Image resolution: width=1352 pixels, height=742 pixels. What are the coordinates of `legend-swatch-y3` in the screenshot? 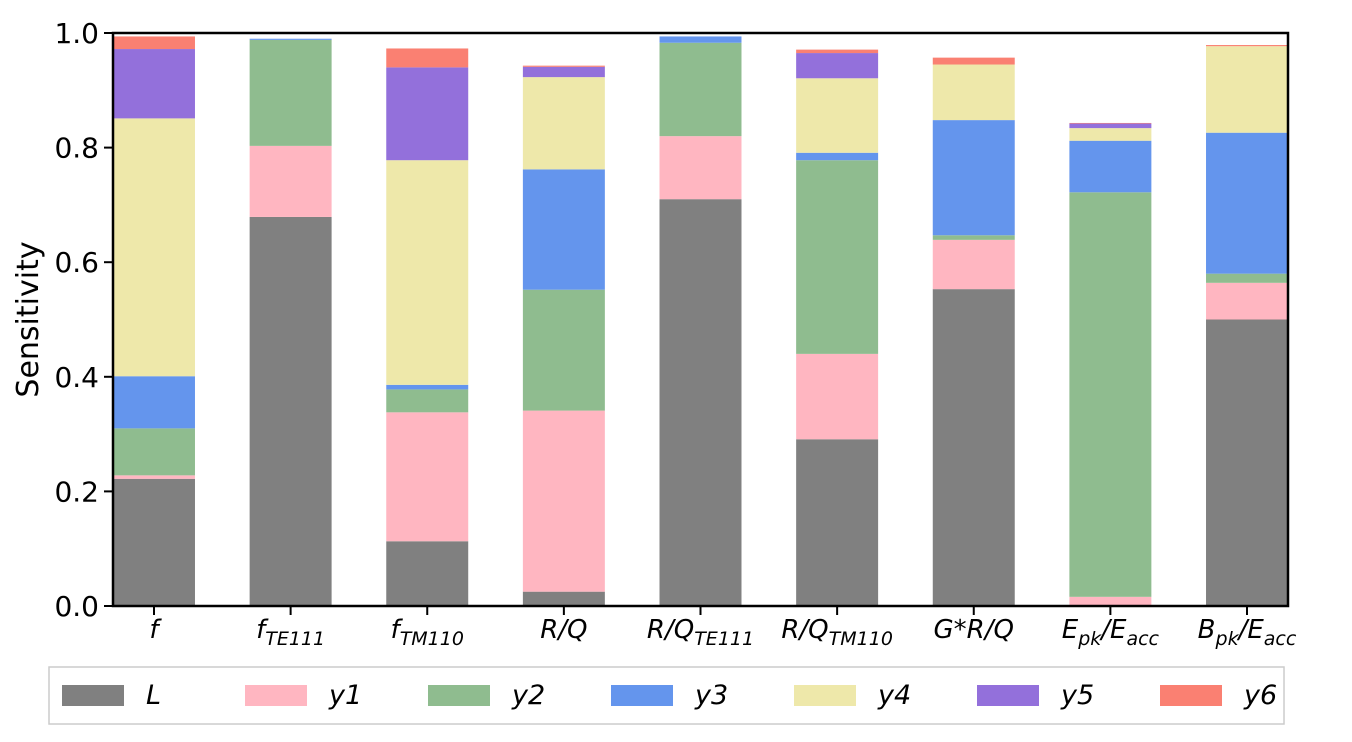 It's located at (642, 695).